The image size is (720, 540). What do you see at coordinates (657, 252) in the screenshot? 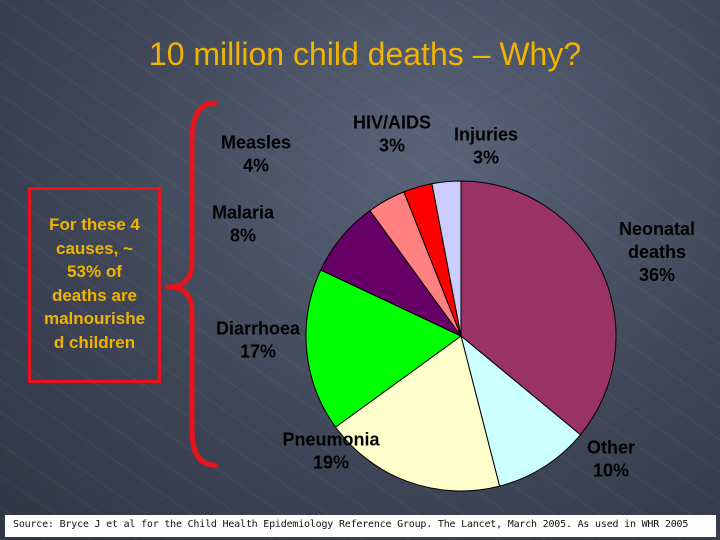
I see `slice-label-neonatal-deaths: Neonatal deaths 36%` at bounding box center [657, 252].